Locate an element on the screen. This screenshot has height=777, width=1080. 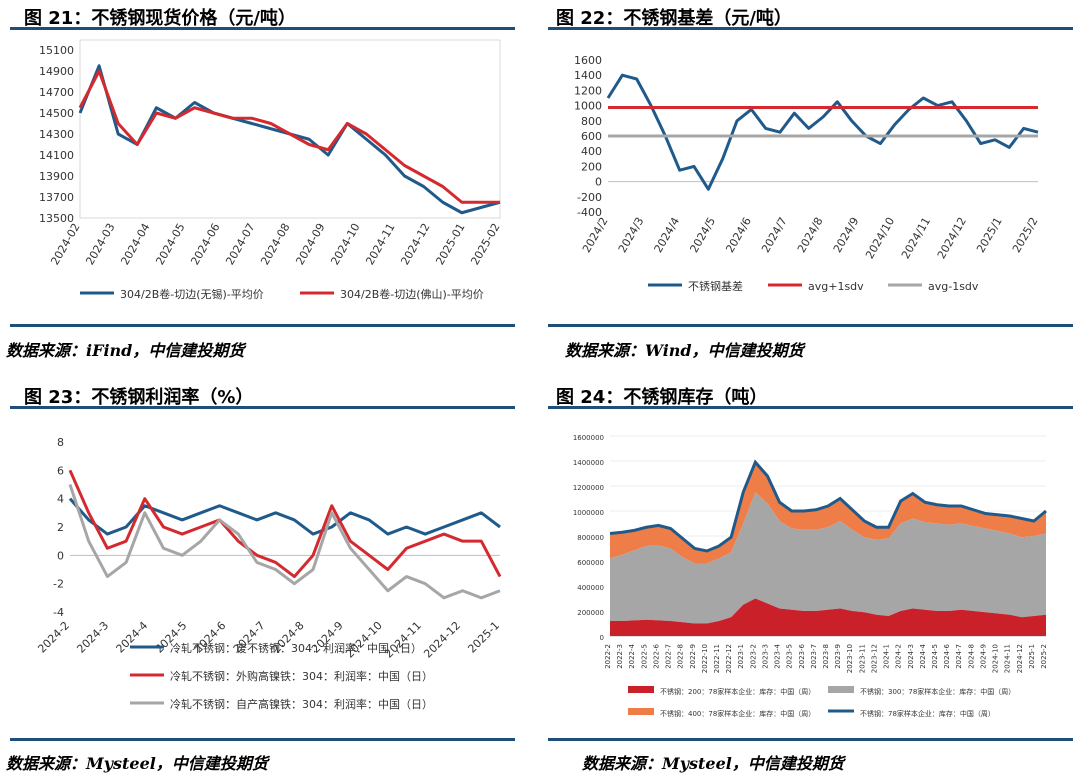
y-tick-label: 800000 is located at coordinates (590, 538).